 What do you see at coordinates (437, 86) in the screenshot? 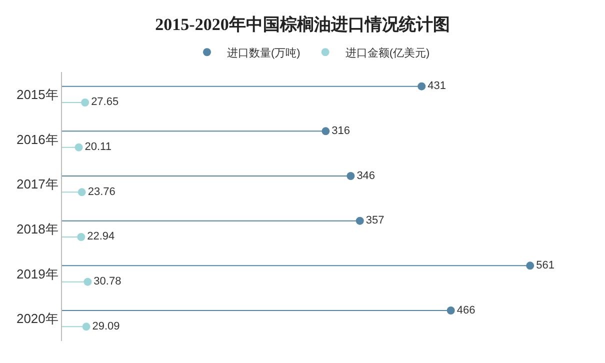
I see `data-label: 431` at bounding box center [437, 86].